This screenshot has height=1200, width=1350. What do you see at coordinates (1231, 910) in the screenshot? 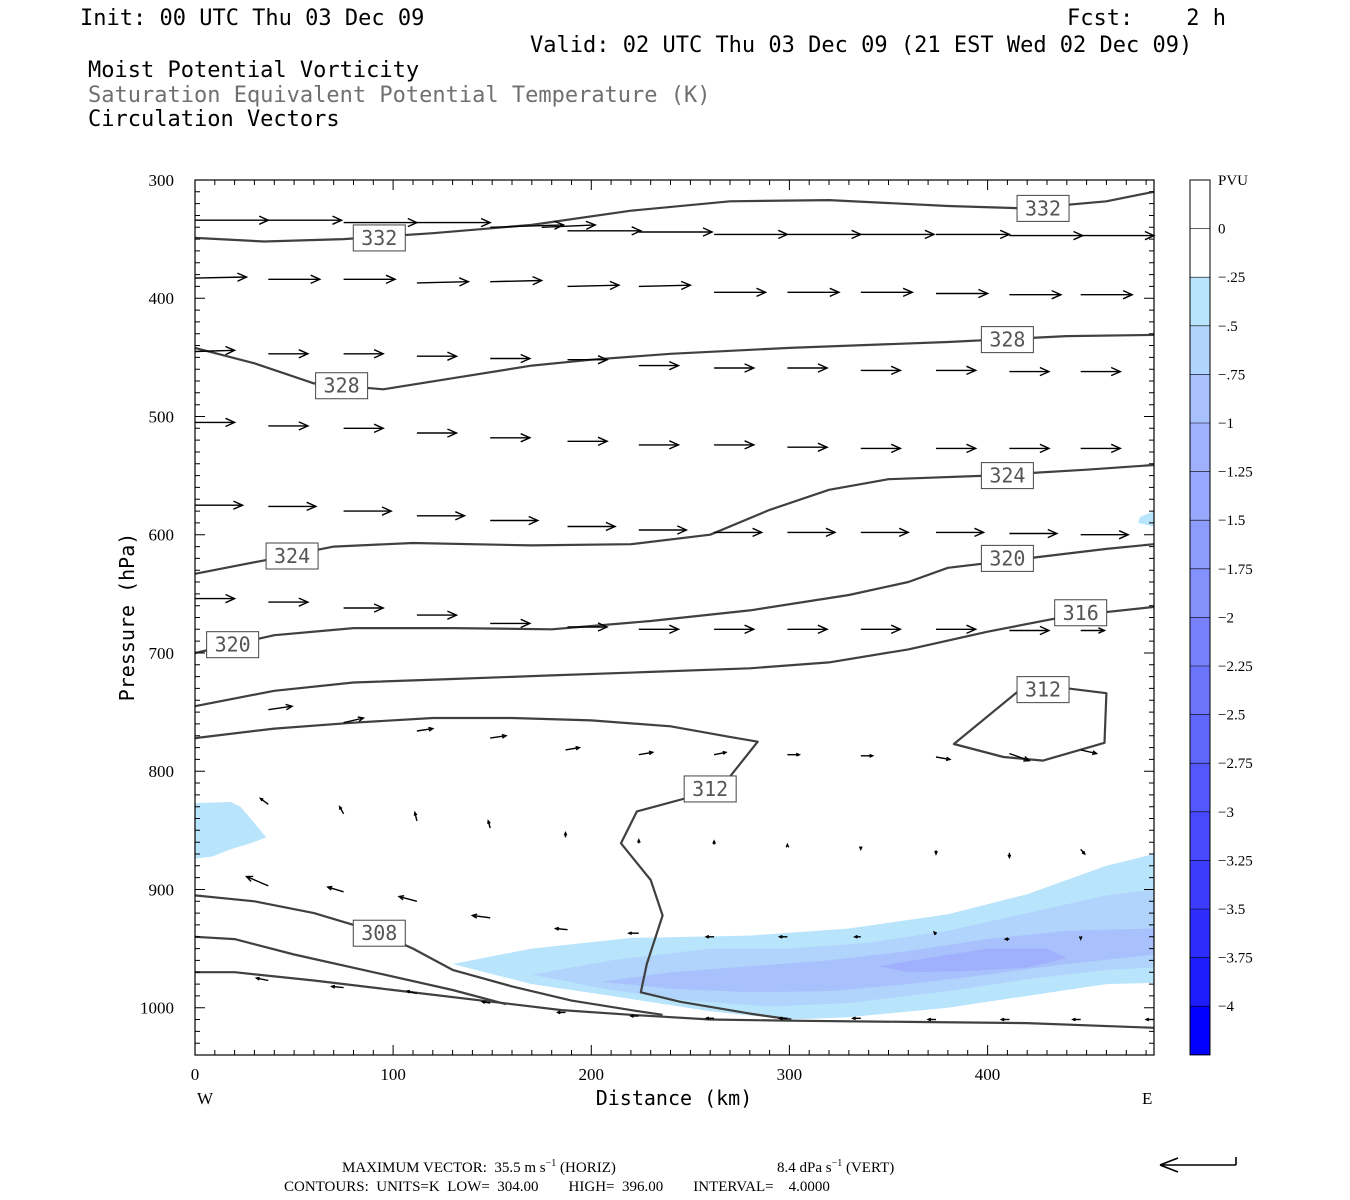
I see `colorbar-label-14: −3.5` at bounding box center [1231, 910].